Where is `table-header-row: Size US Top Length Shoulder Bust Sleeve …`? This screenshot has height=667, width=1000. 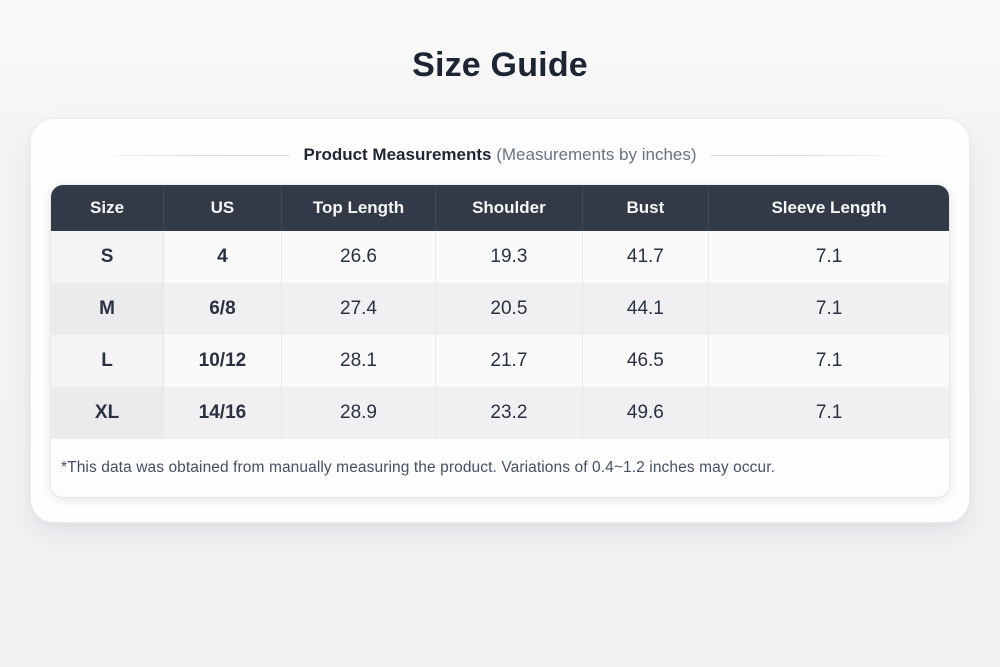
table-header-row: Size US Top Length Shoulder Bust Sleeve … is located at coordinates (500, 208).